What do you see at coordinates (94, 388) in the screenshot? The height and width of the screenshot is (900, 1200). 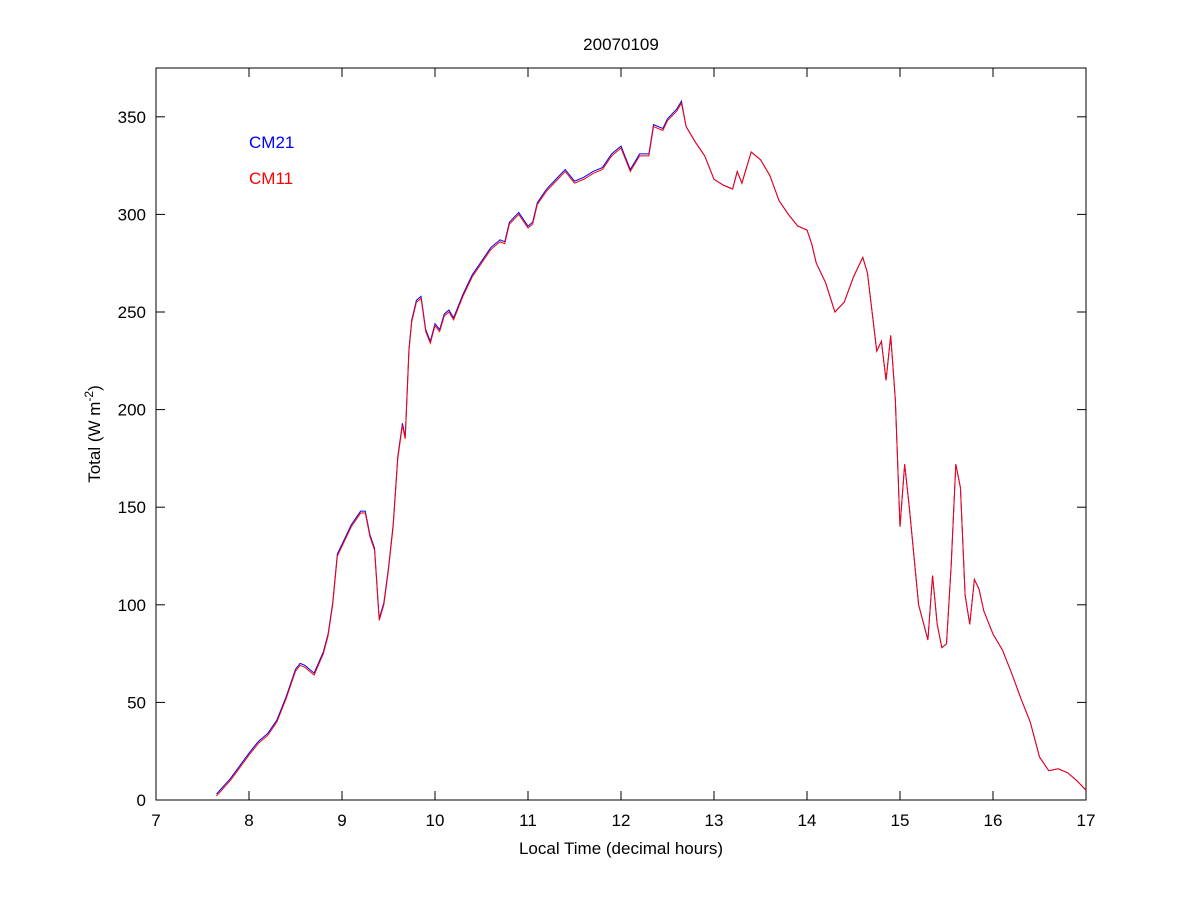 I see `y-label-text: )` at bounding box center [94, 388].